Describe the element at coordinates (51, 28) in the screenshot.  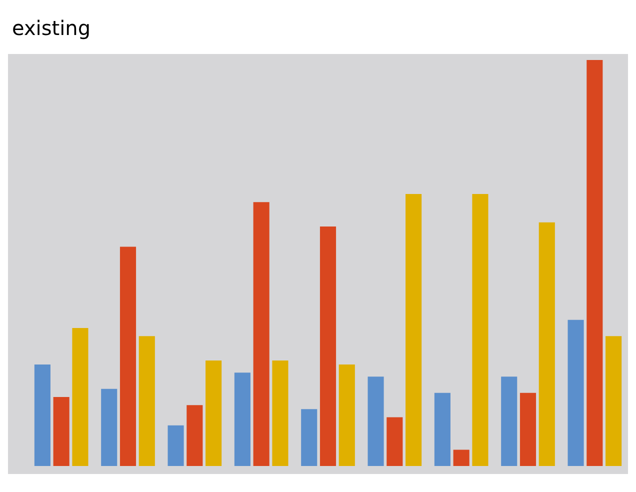
I see `text: existing` at that location.